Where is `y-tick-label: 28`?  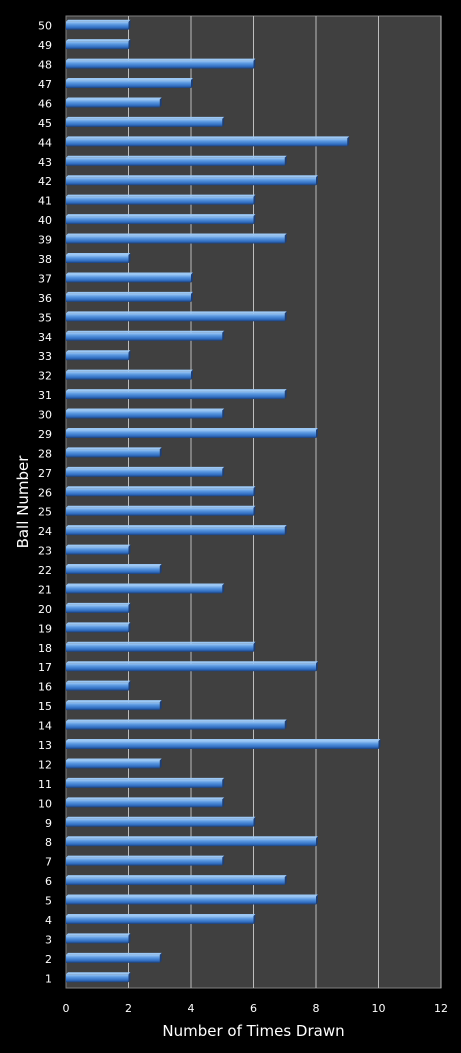 y-tick-label: 28 is located at coordinates (45, 453).